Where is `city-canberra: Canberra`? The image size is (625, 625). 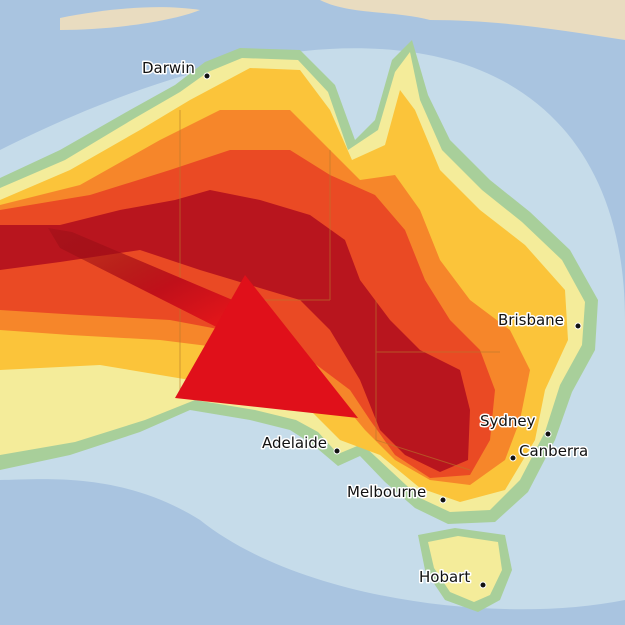
city-canberra: Canberra is located at coordinates (549, 451).